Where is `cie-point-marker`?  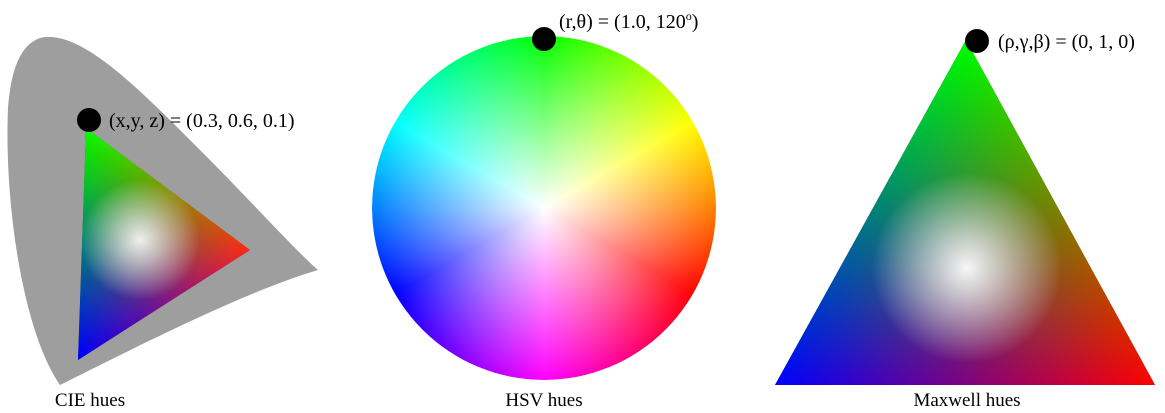
cie-point-marker is located at coordinates (89, 120).